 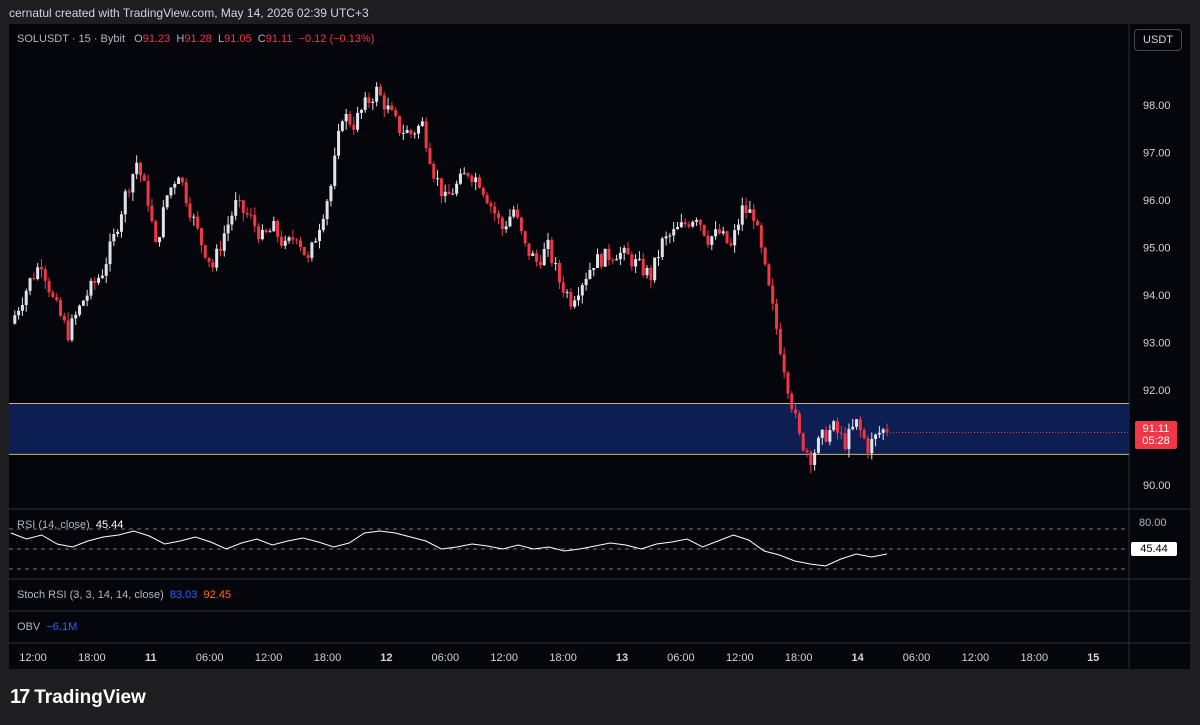 I want to click on currency-button: USDT, so click(x=1158, y=40).